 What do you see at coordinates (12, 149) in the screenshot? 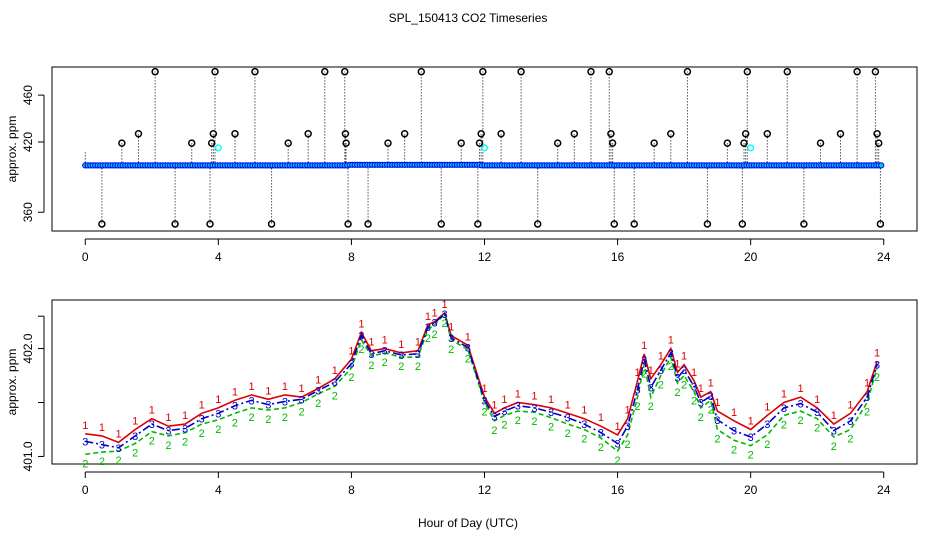
I see `top-y-axis-label: approx. ppm` at bounding box center [12, 149].